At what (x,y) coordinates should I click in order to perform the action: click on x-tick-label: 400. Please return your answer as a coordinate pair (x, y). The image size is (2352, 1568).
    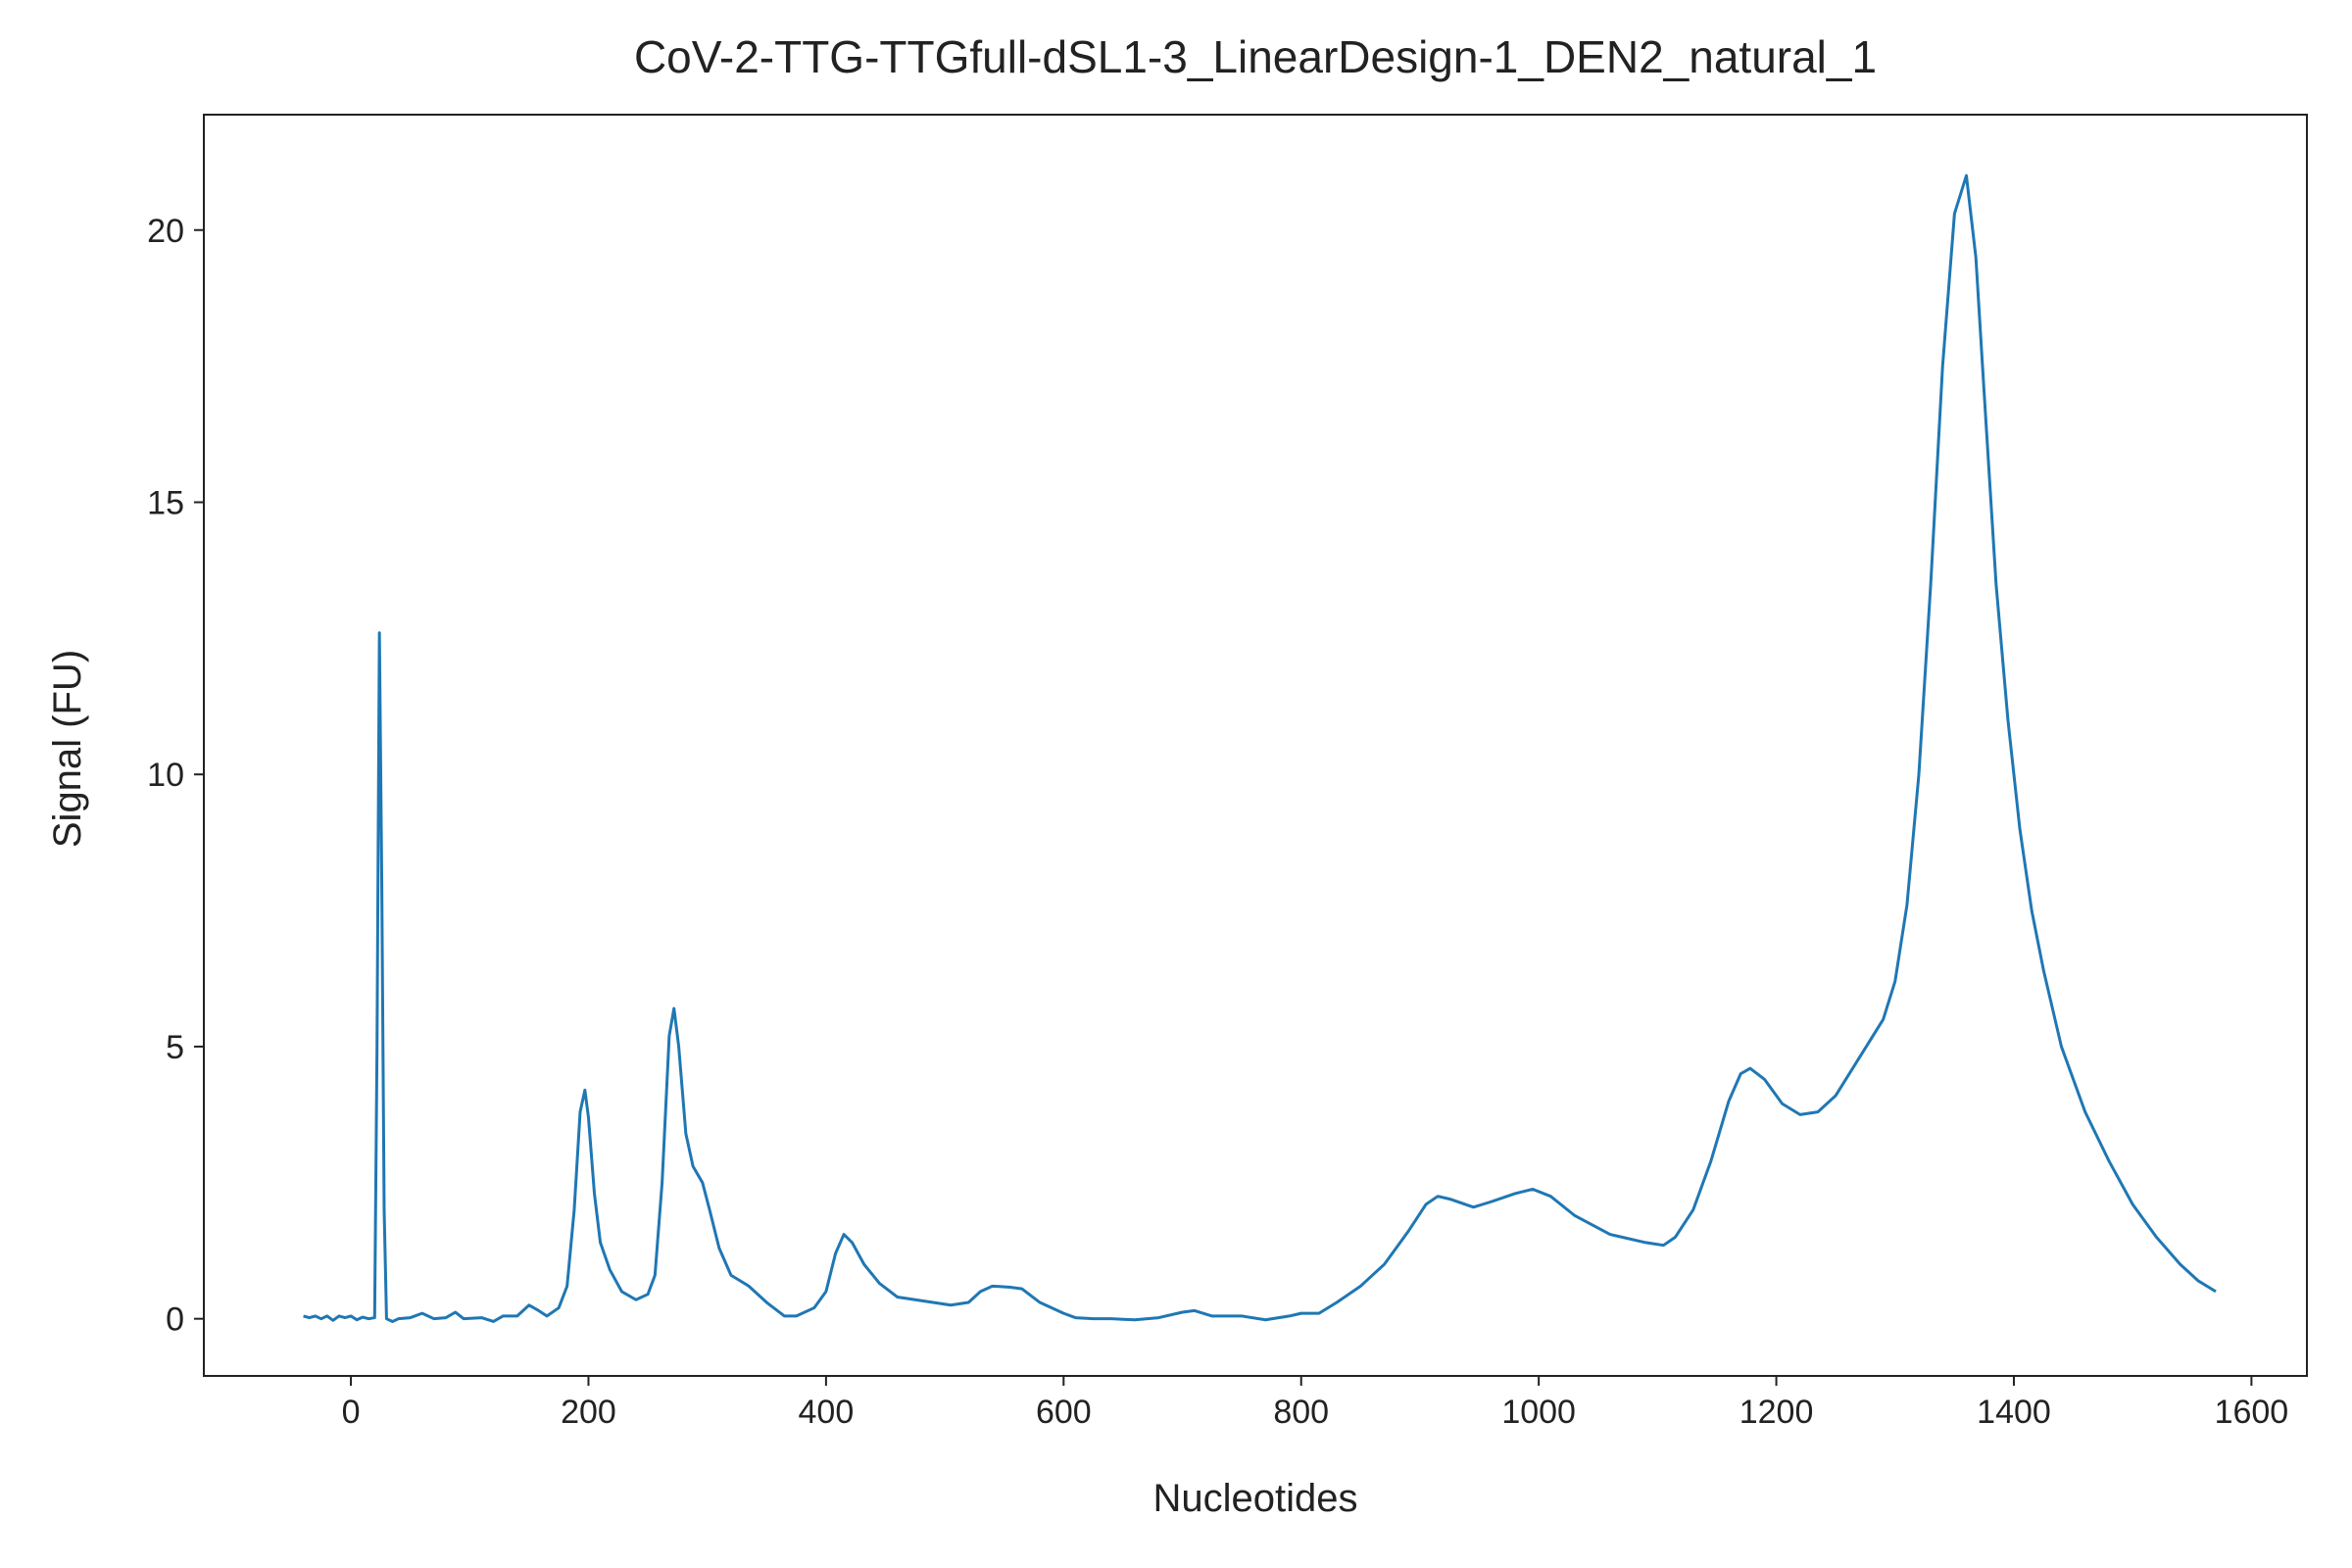
    Looking at the image, I should click on (827, 1412).